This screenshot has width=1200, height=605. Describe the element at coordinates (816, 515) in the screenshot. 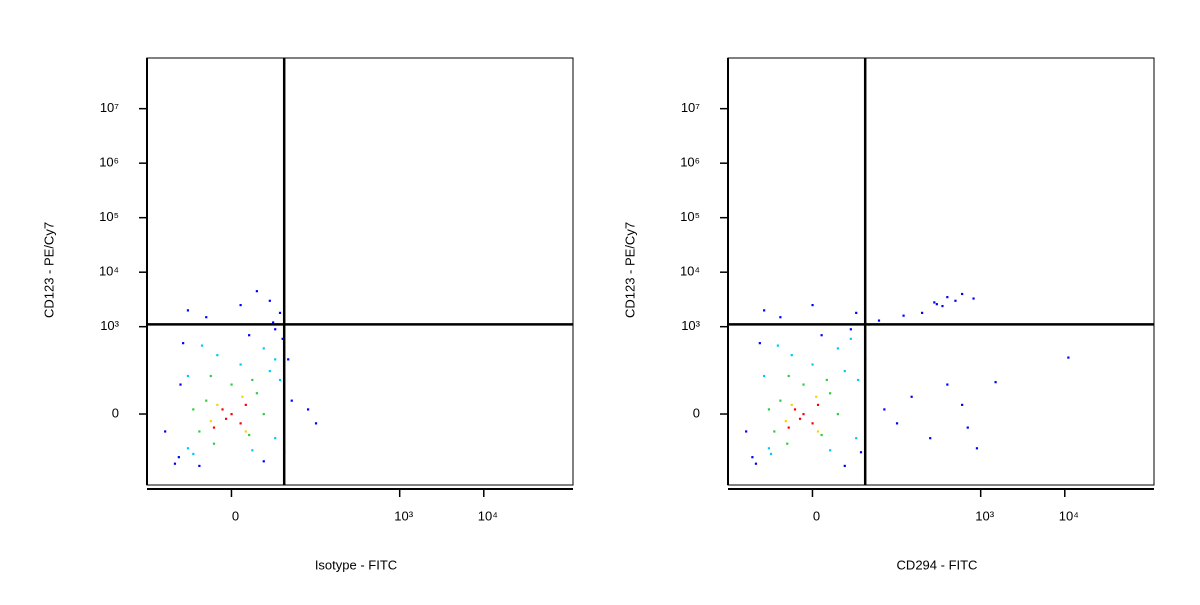

I see `x-tick-label: 0` at that location.